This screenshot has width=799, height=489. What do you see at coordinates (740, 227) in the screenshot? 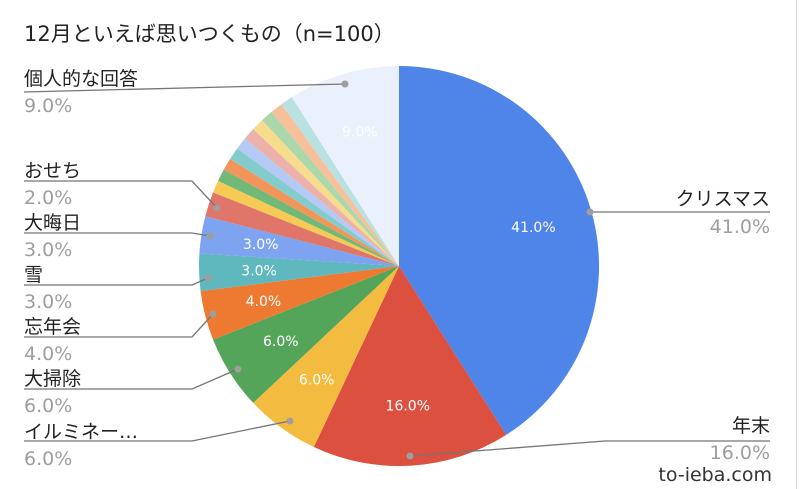
I see `slice-value-label: 41.0%` at bounding box center [740, 227].